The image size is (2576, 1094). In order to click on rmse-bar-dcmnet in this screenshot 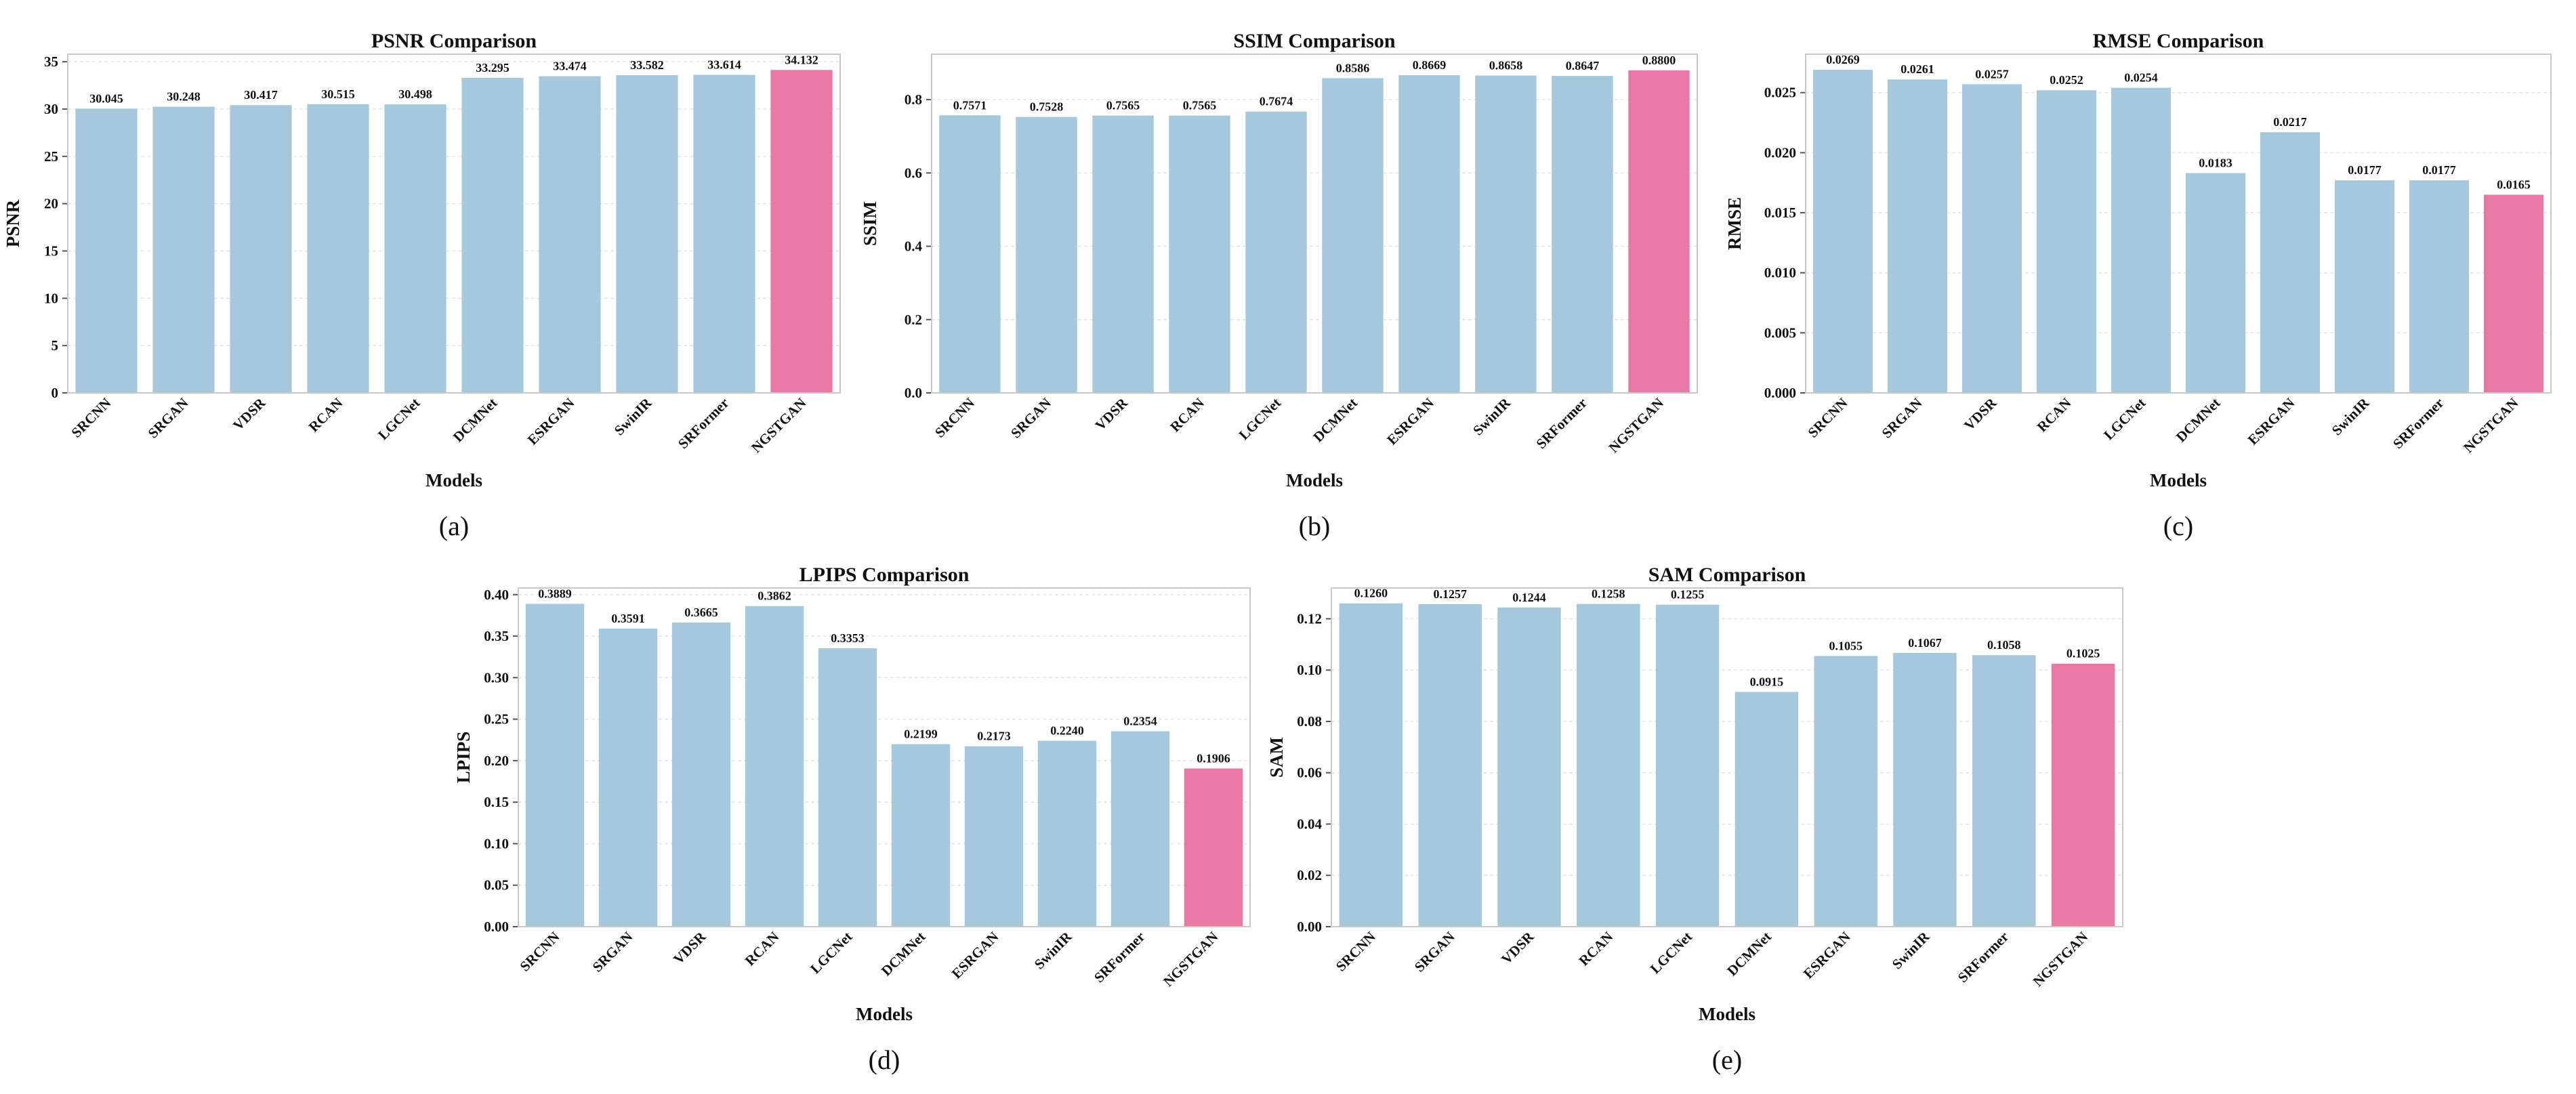, I will do `click(2215, 283)`.